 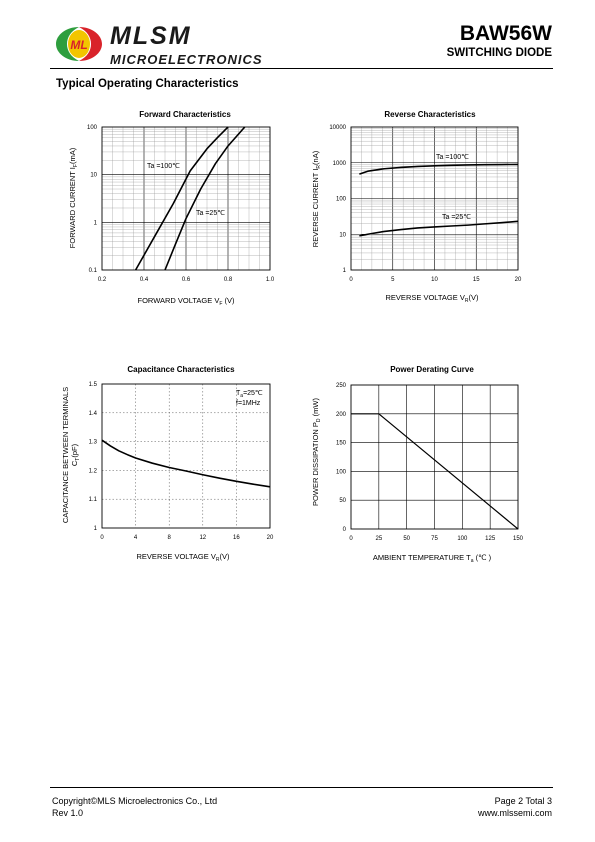 What do you see at coordinates (301, 787) in the screenshot?
I see `footer-divider` at bounding box center [301, 787].